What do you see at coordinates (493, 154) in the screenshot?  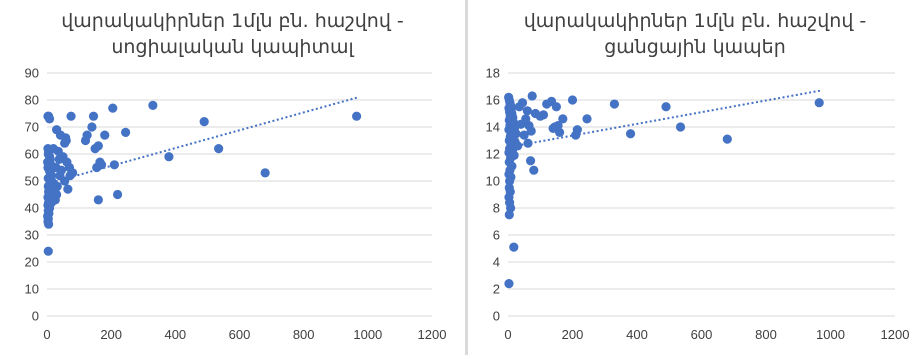 I see `y-tick-label: 12` at bounding box center [493, 154].